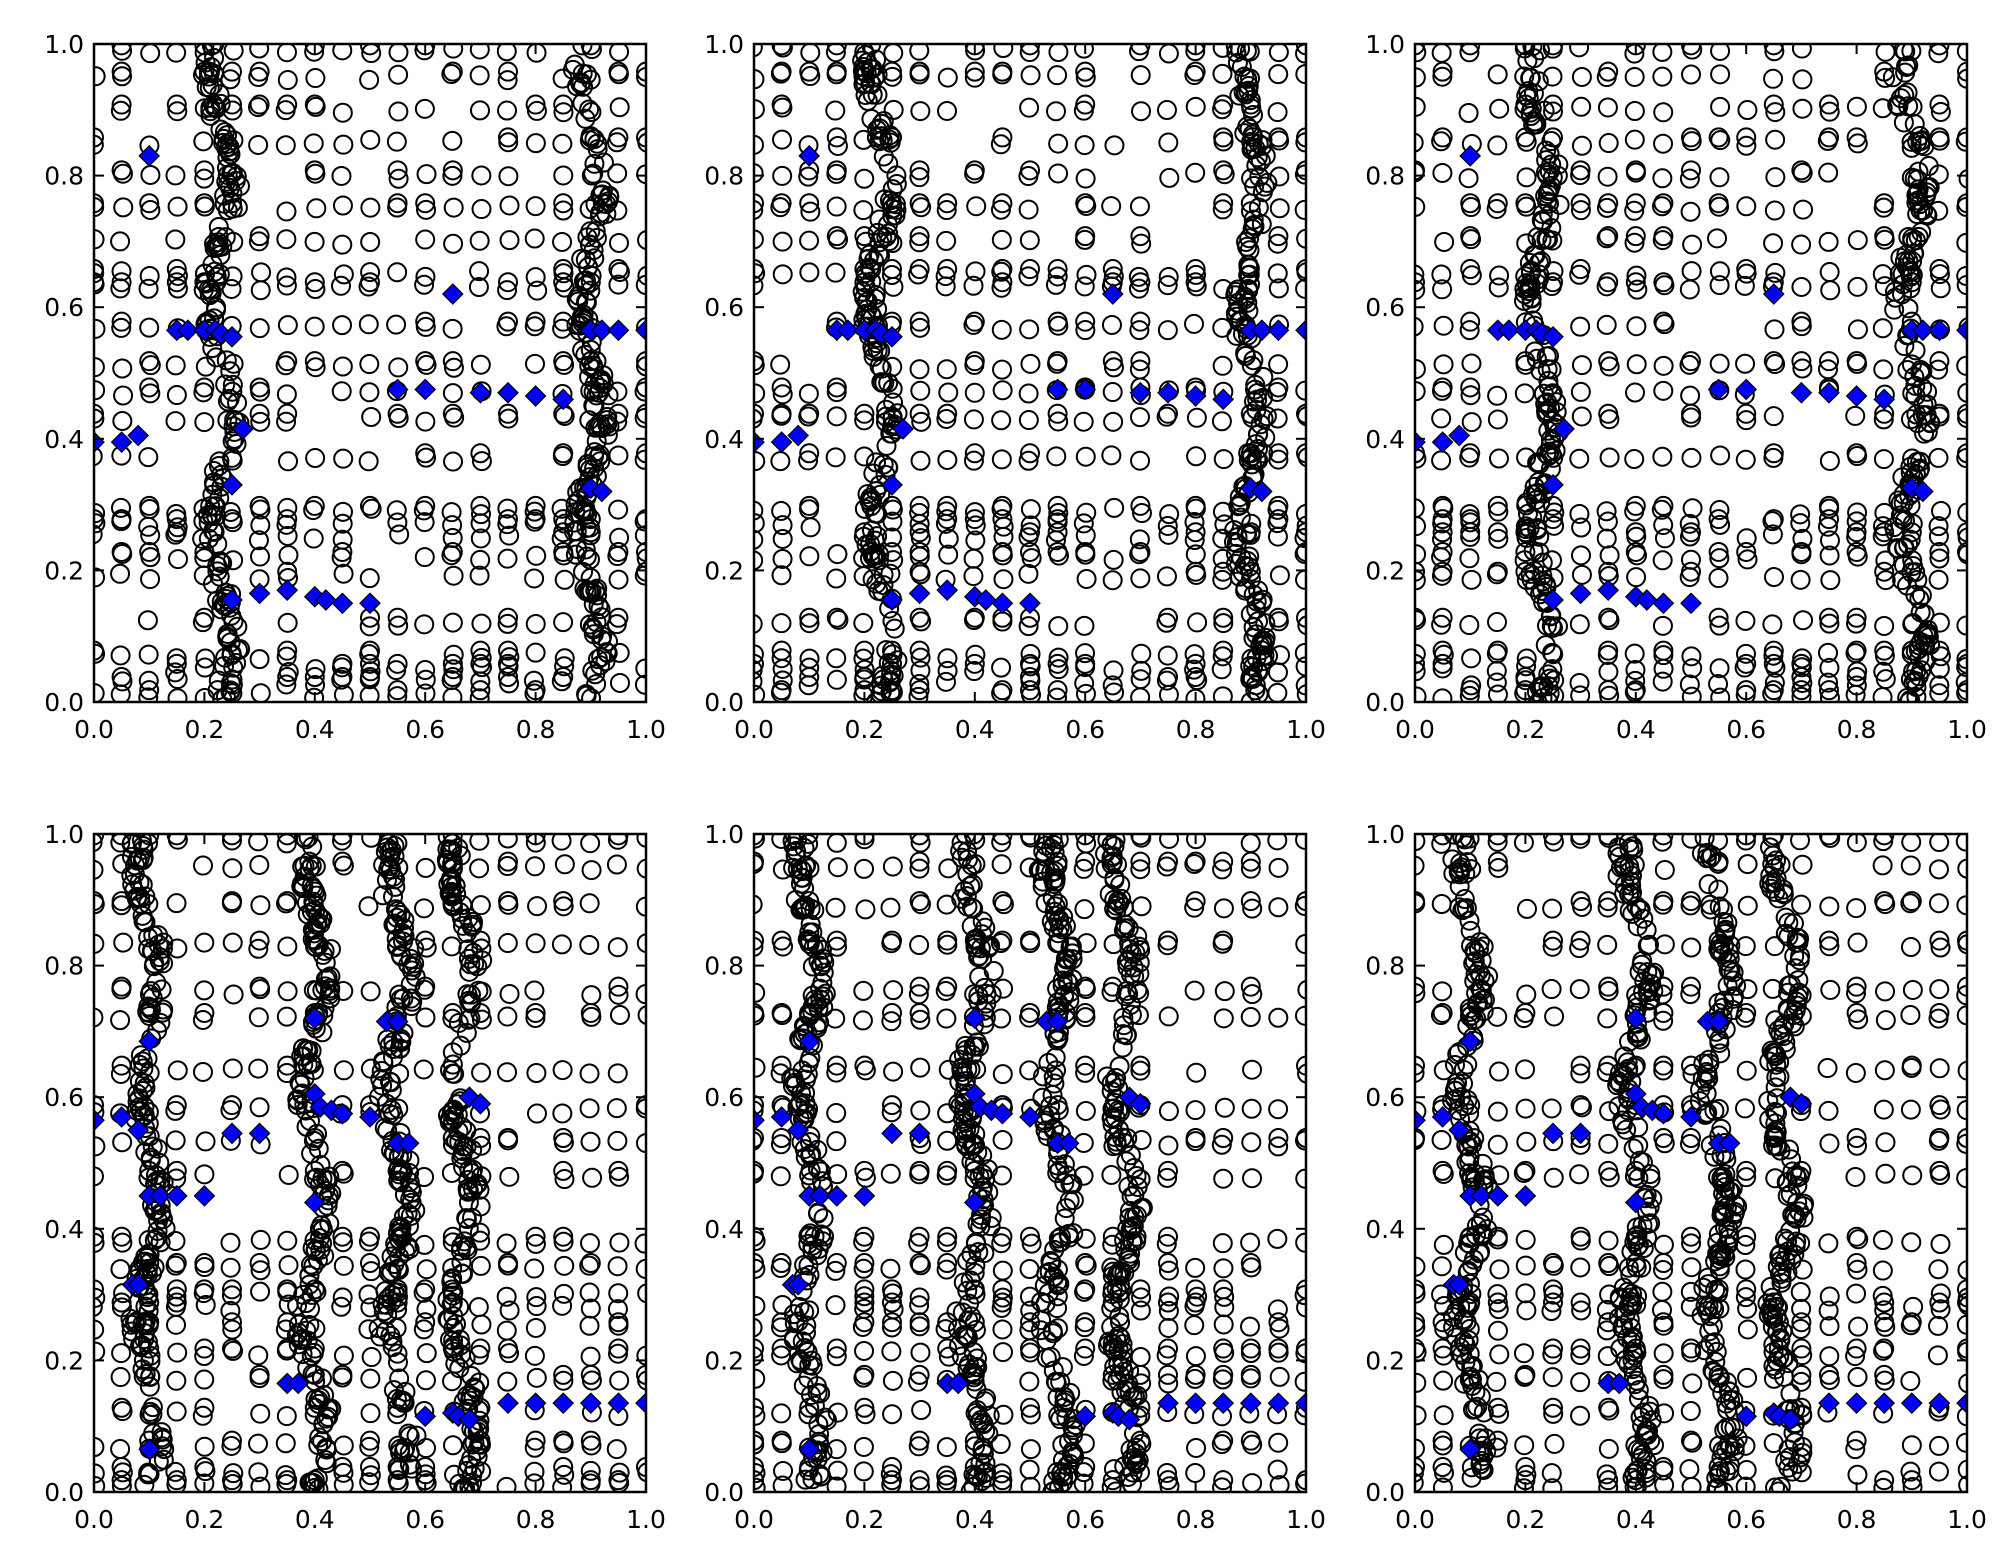 This screenshot has width=2004, height=1565. Describe the element at coordinates (1967, 729) in the screenshot. I see `x-tick-label: 1.0` at that location.